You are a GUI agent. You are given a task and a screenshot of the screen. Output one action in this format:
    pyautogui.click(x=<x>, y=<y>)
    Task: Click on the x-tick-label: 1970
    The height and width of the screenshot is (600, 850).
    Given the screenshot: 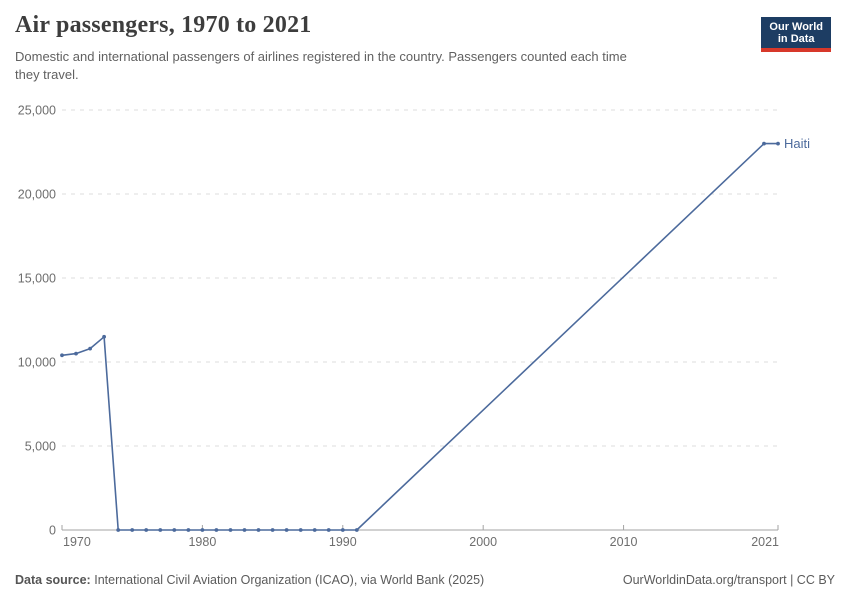 What is the action you would take?
    pyautogui.click(x=77, y=542)
    